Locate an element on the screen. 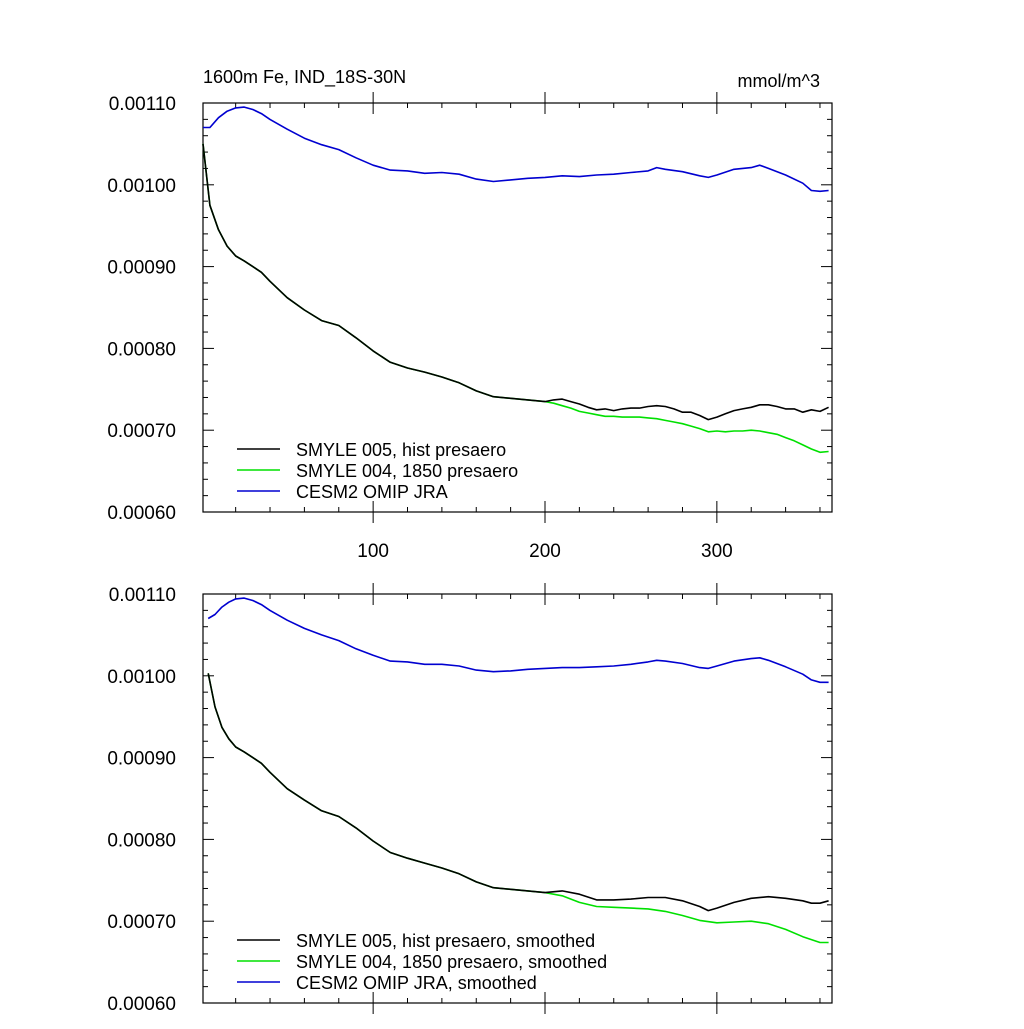 This screenshot has height=1029, width=1024. legend-label: SMYLE 005, hist presaero, smoothed is located at coordinates (445, 941).